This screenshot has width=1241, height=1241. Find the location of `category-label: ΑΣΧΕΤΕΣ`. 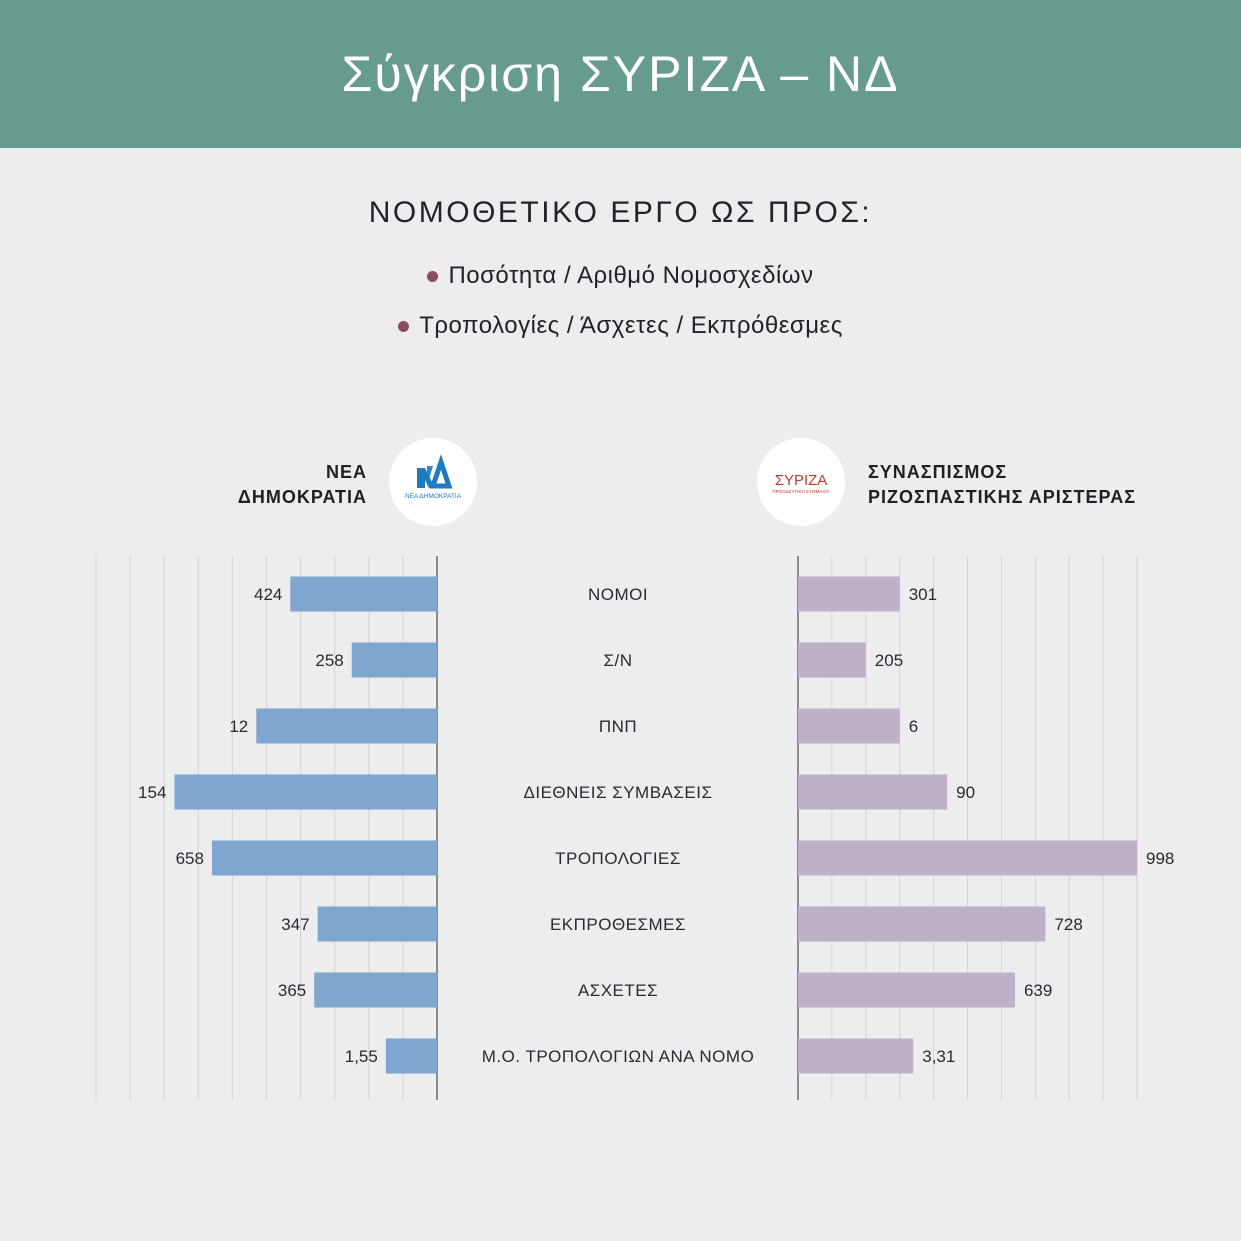

category-label: ΑΣΧΕΤΕΣ is located at coordinates (618, 990).